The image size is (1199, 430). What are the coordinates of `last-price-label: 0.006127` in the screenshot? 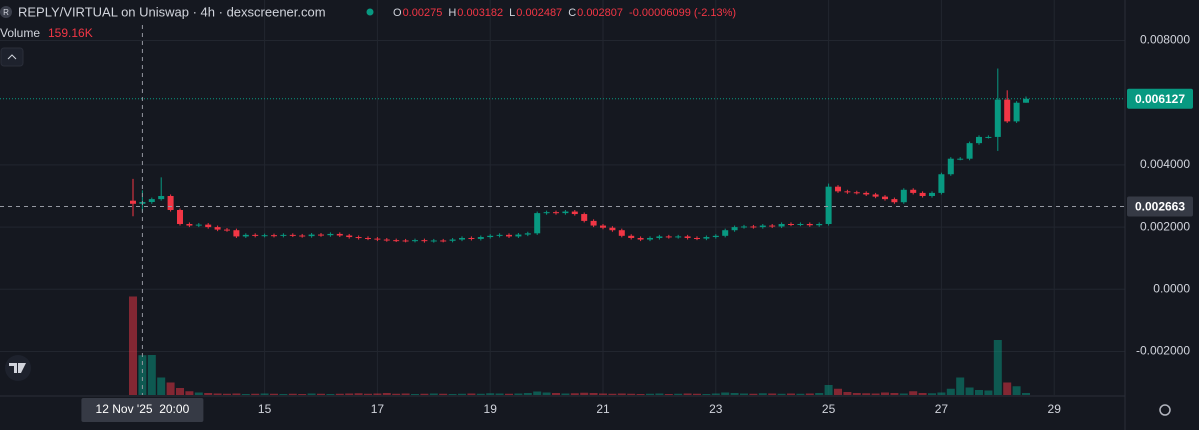 It's located at (1160, 99).